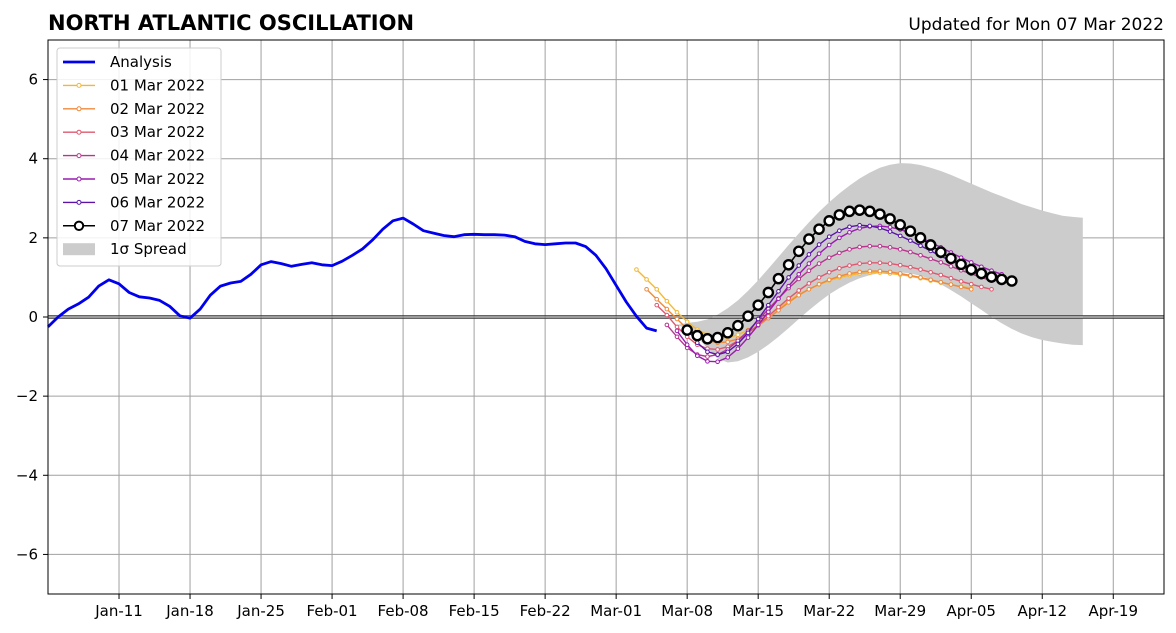  What do you see at coordinates (148, 249) in the screenshot?
I see `legend-label-spread: 1σ Spread` at bounding box center [148, 249].